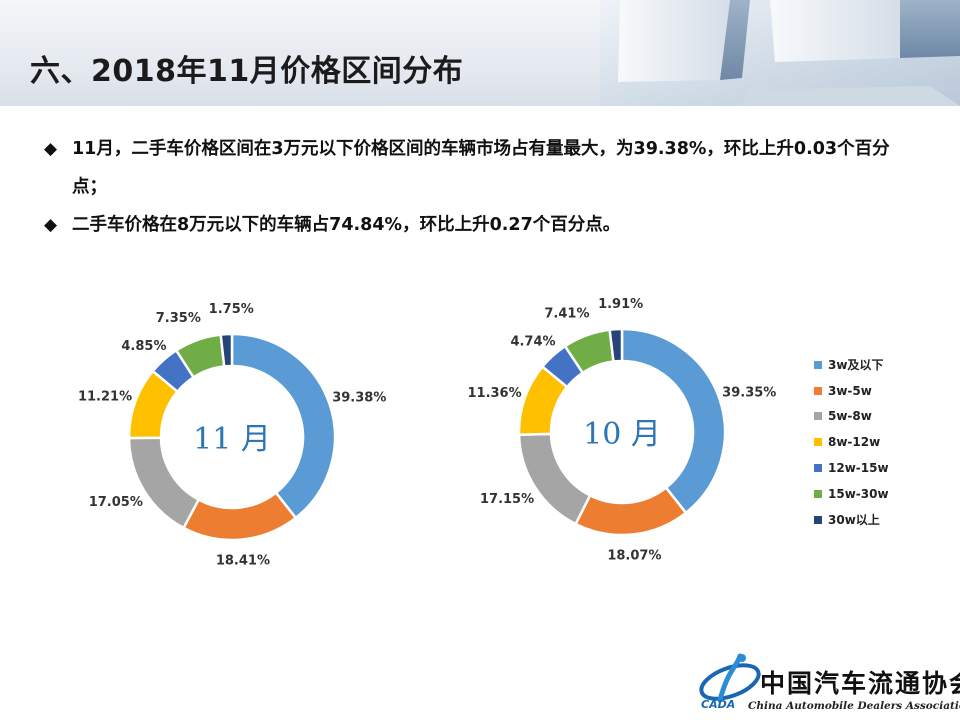 This screenshot has width=960, height=720. I want to click on legend-item: 12w-15w, so click(851, 468).